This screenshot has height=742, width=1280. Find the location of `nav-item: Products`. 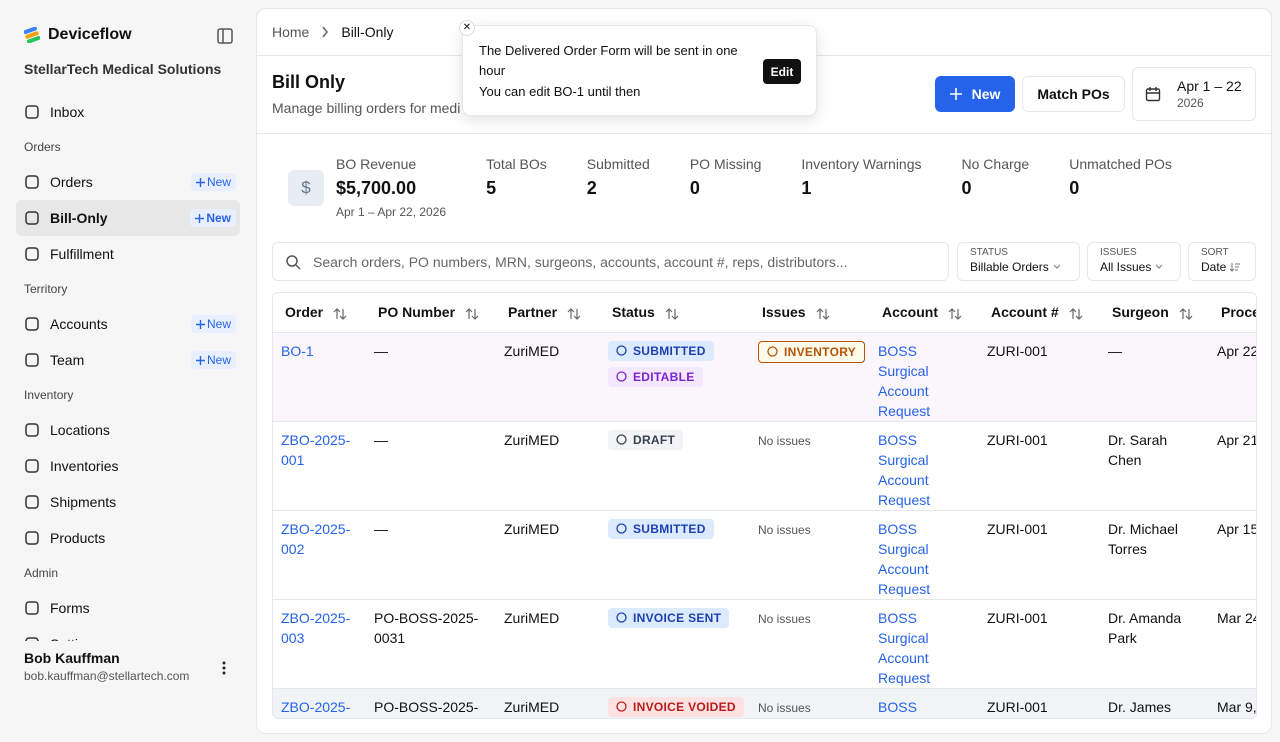

nav-item: Products is located at coordinates (128, 538).